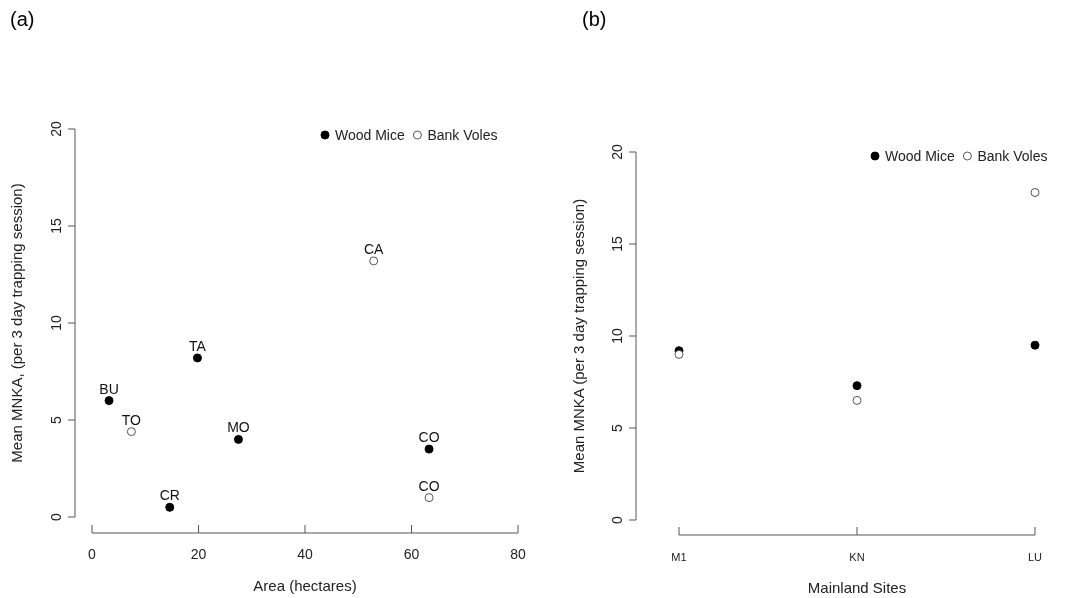  What do you see at coordinates (374, 248) in the screenshot?
I see `annotation: CA` at bounding box center [374, 248].